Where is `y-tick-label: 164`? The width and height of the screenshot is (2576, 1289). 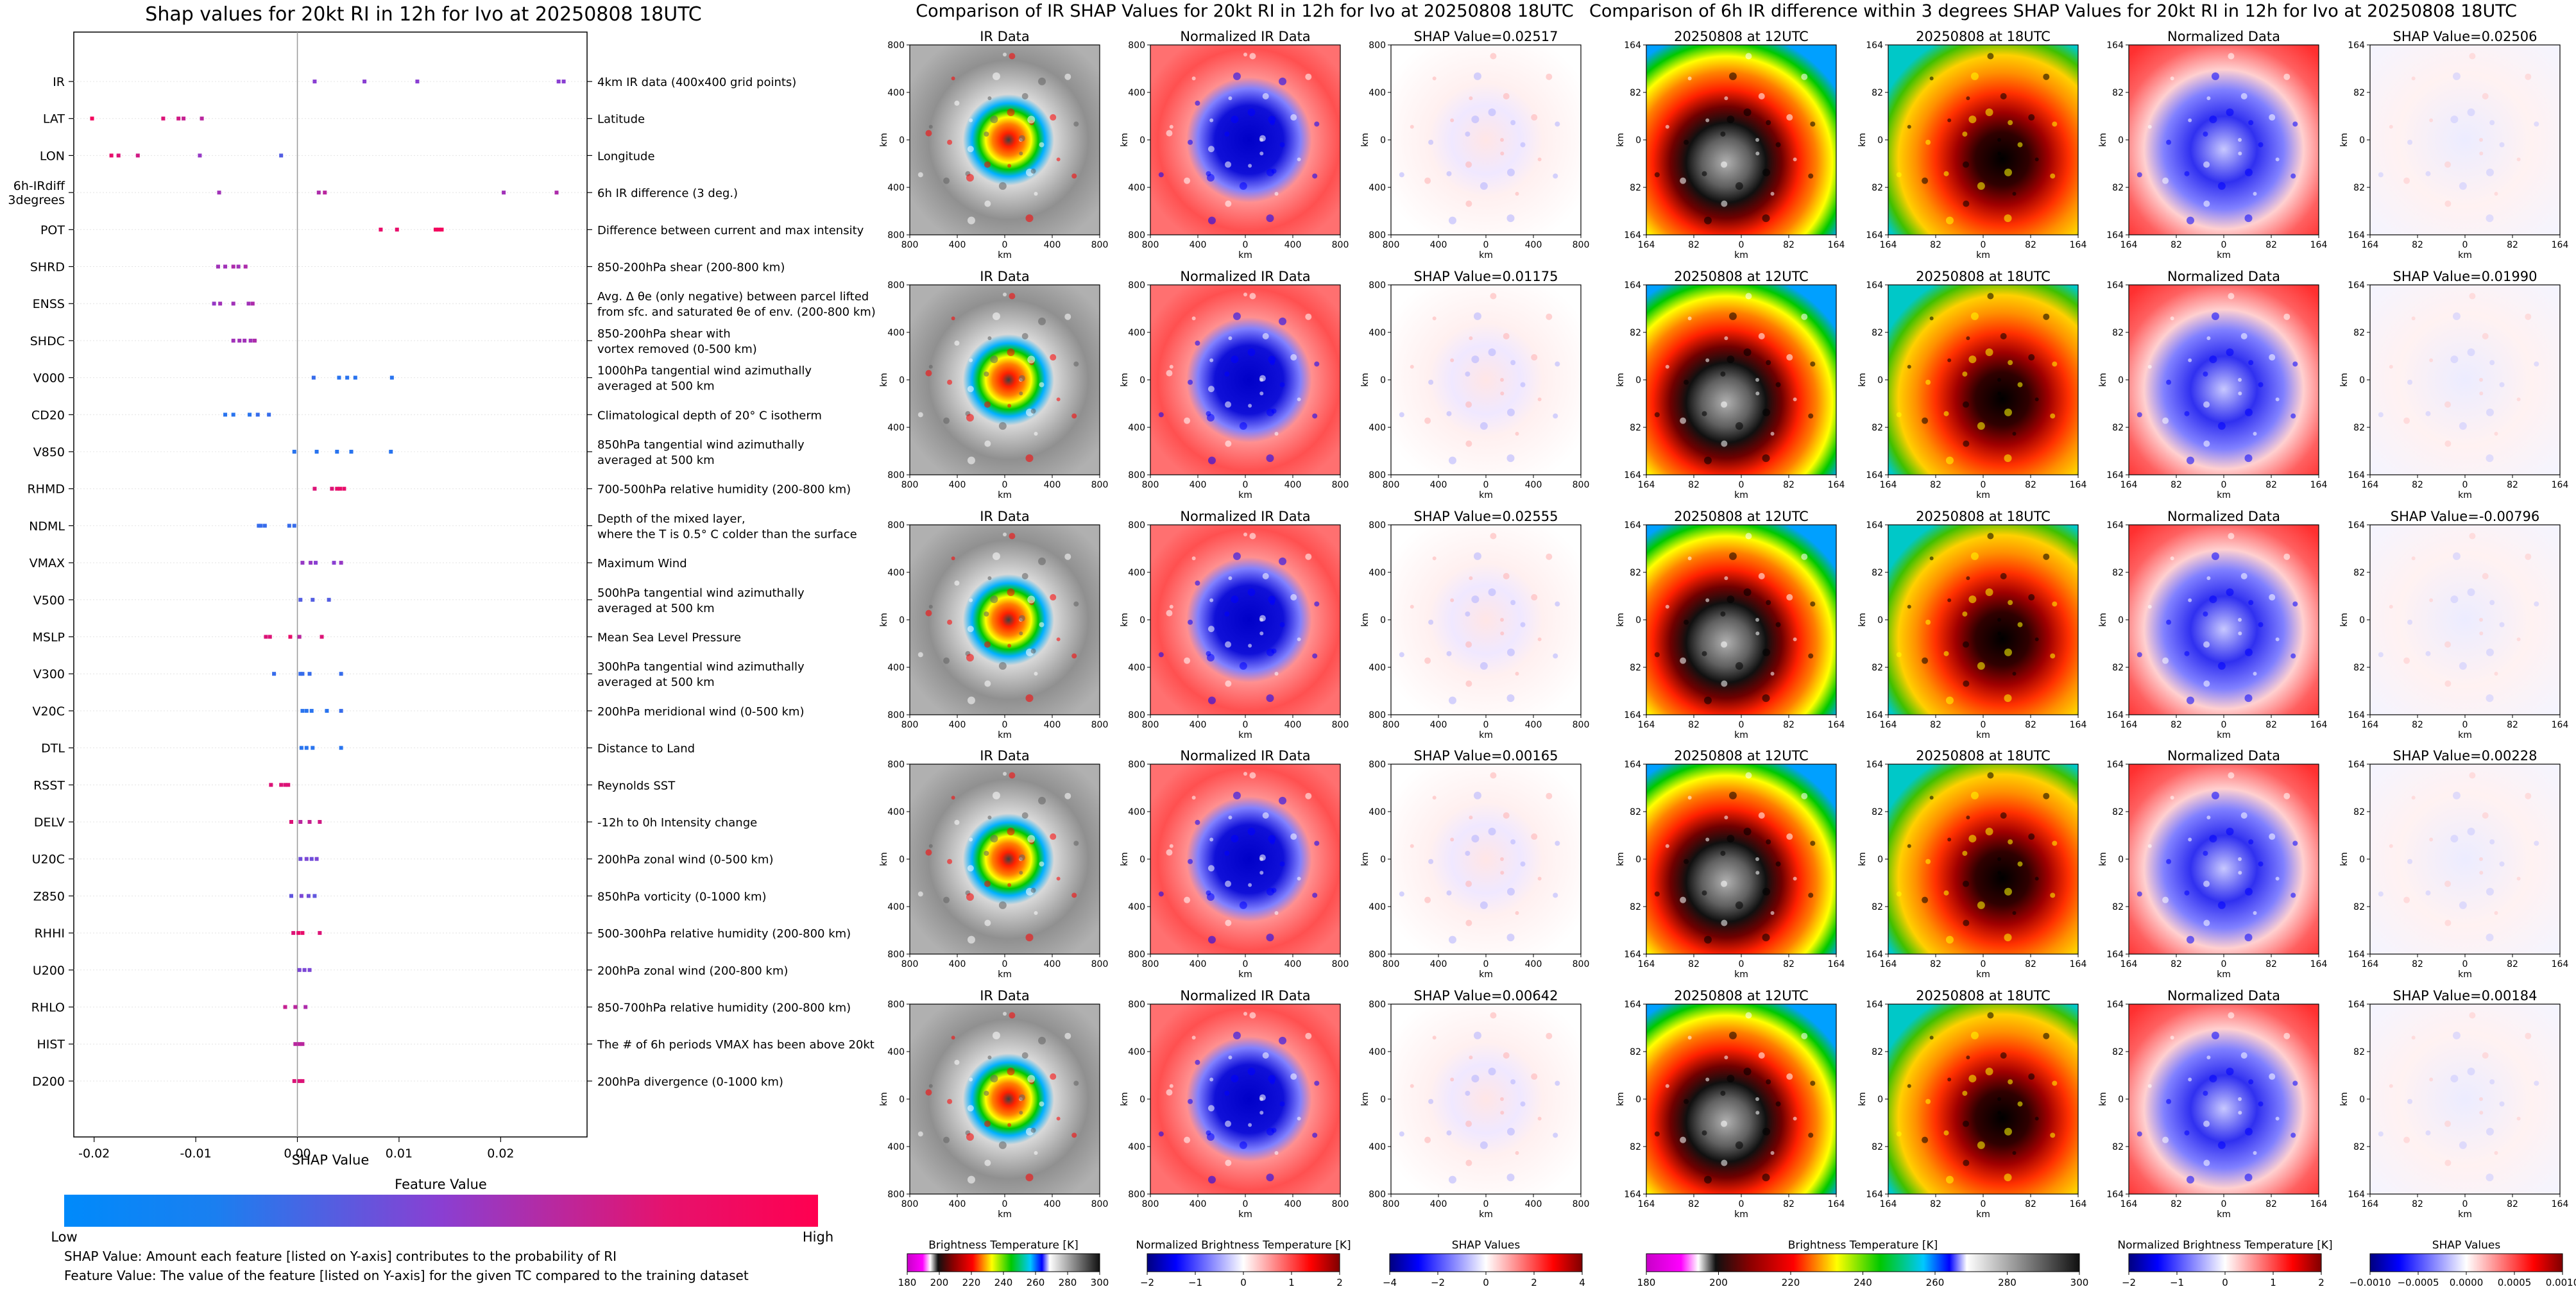
y-tick-label: 164 is located at coordinates (1874, 1005).